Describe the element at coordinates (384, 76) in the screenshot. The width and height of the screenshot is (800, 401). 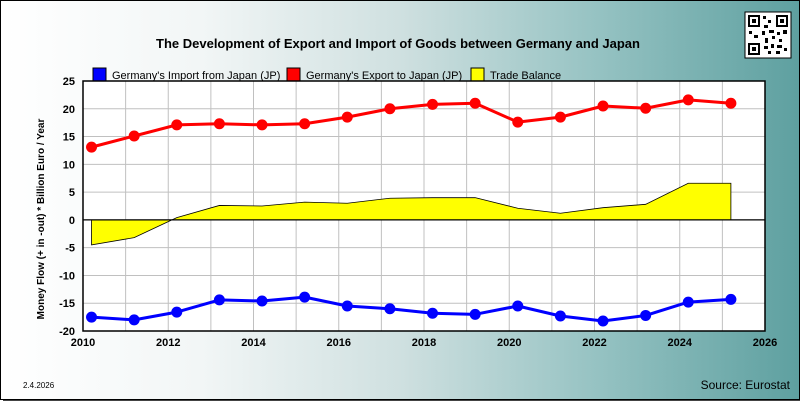
I see `legend-label: Germany's Export to Japan (JP)` at that location.